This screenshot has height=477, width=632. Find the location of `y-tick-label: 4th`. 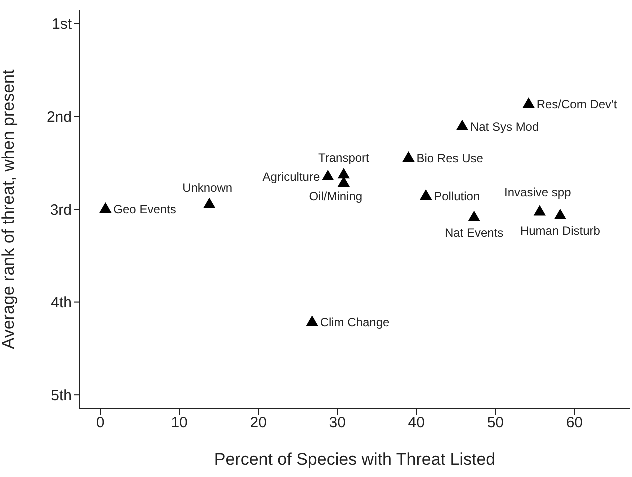

y-tick-label: 4th is located at coordinates (61, 303).